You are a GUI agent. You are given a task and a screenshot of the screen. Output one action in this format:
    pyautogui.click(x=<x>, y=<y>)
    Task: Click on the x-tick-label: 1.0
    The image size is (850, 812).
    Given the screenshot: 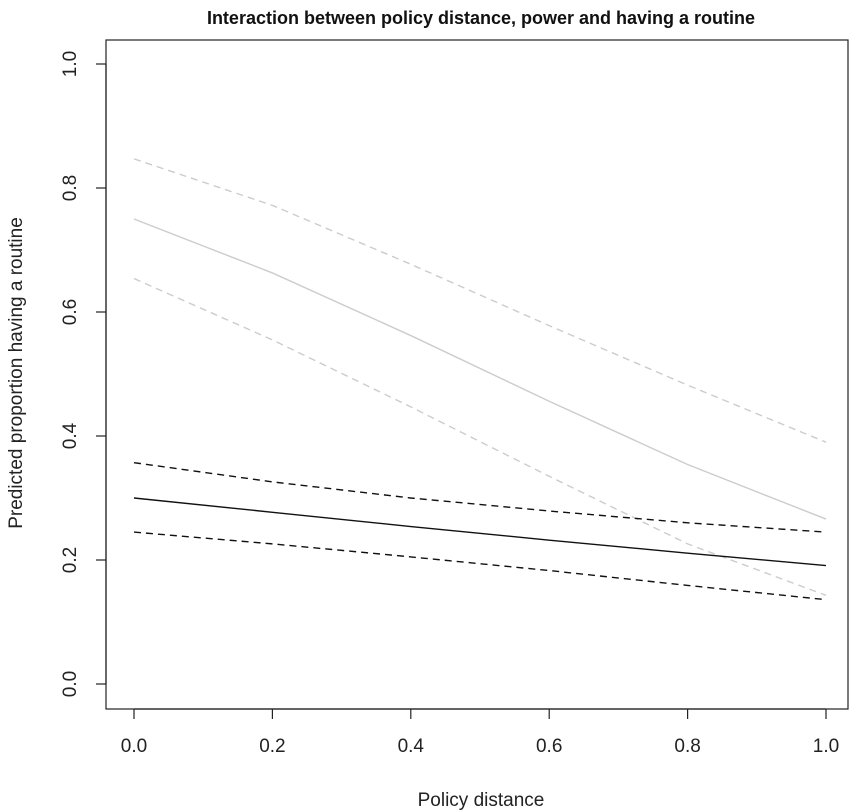 What is the action you would take?
    pyautogui.click(x=826, y=746)
    